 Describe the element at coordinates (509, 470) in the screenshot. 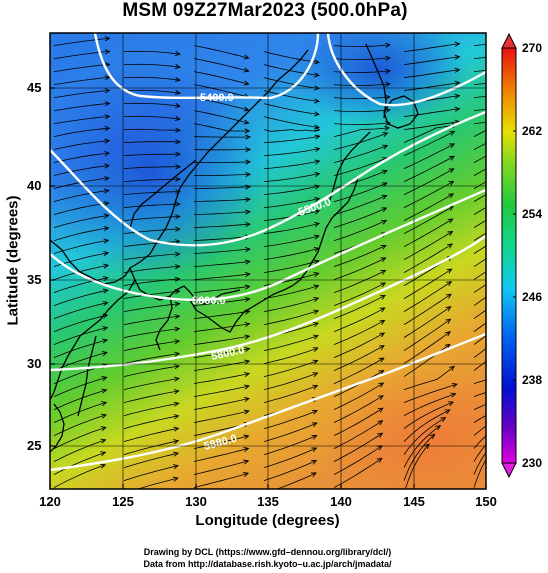

I see `colorbar-bottom-arrow` at that location.